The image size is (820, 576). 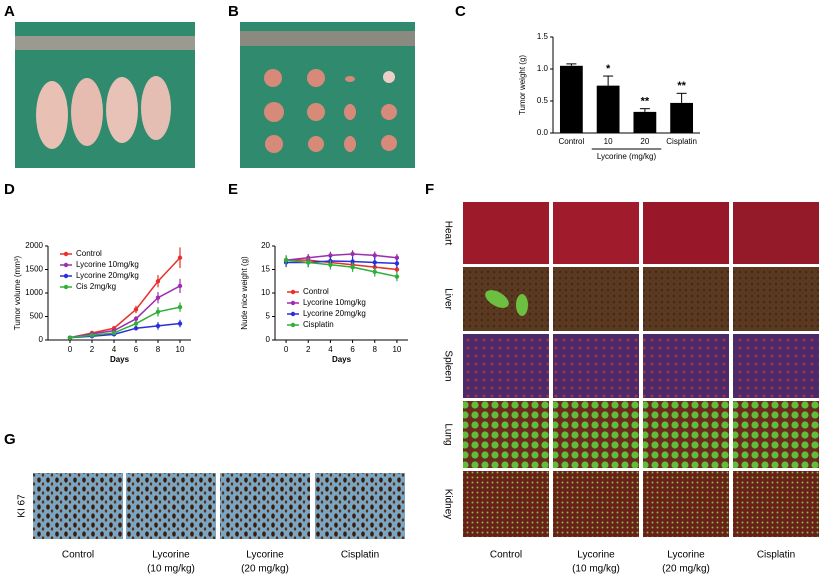 I want to click on panel-label: G, so click(x=10, y=439).